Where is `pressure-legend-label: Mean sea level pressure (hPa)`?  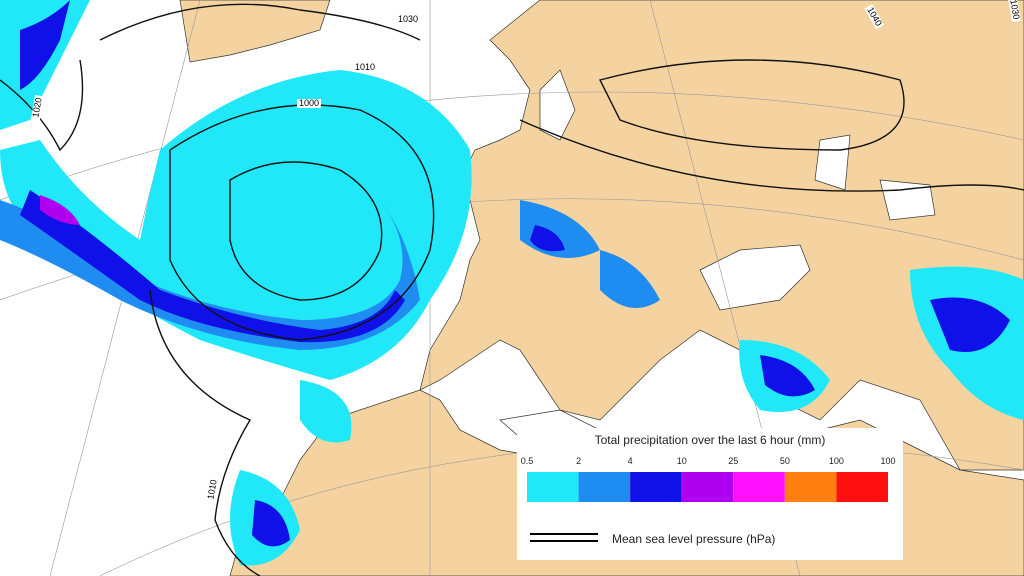 pressure-legend-label: Mean sea level pressure (hPa) is located at coordinates (693, 539).